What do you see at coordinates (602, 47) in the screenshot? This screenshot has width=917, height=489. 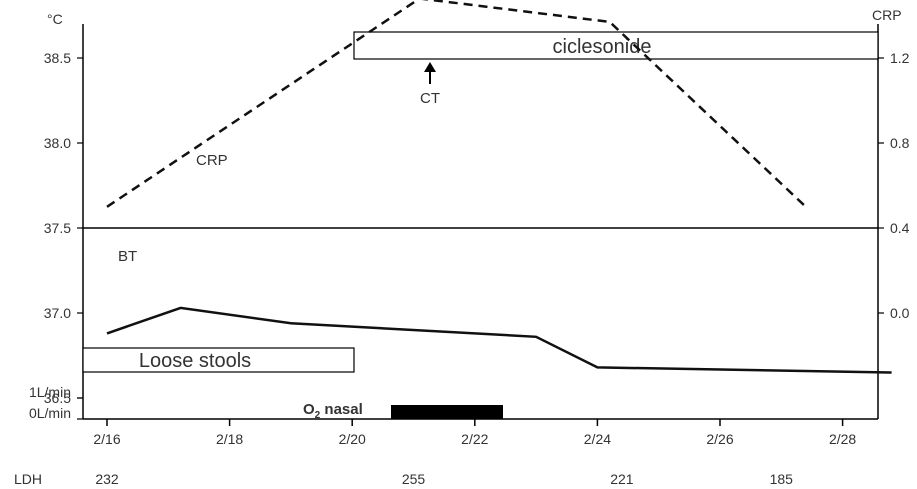 I see `ciclesonide-label: ciclesonide` at bounding box center [602, 47].